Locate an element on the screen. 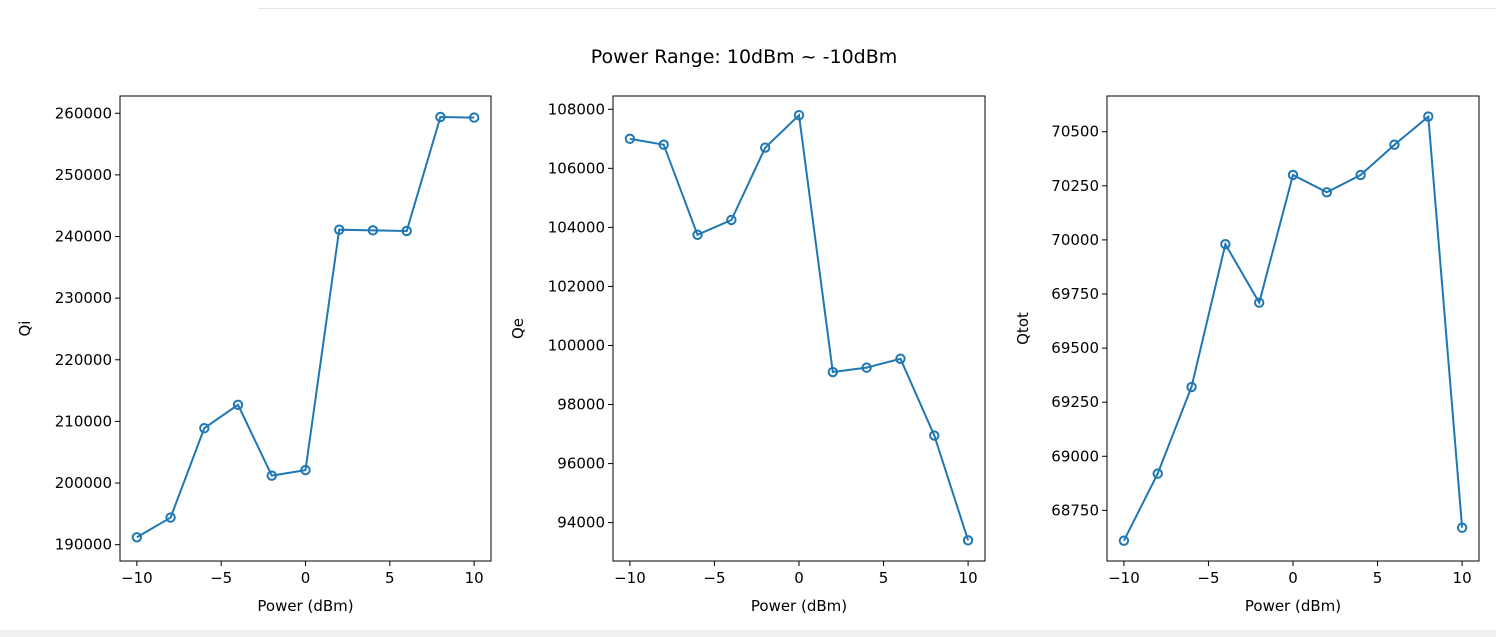 The height and width of the screenshot is (637, 1496). y-tick-label: 68750 is located at coordinates (1075, 510).